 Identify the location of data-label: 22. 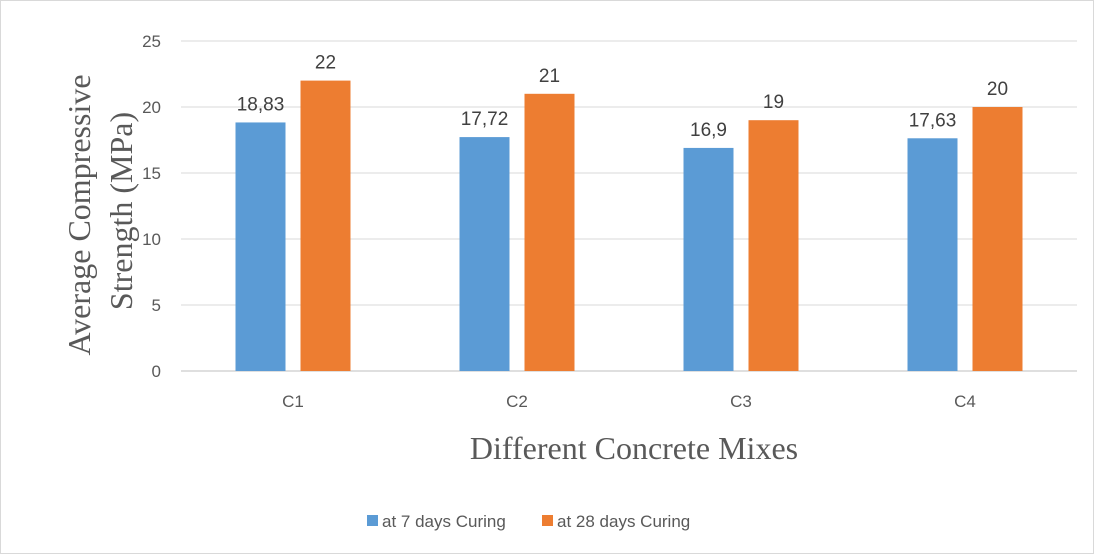
(325, 63).